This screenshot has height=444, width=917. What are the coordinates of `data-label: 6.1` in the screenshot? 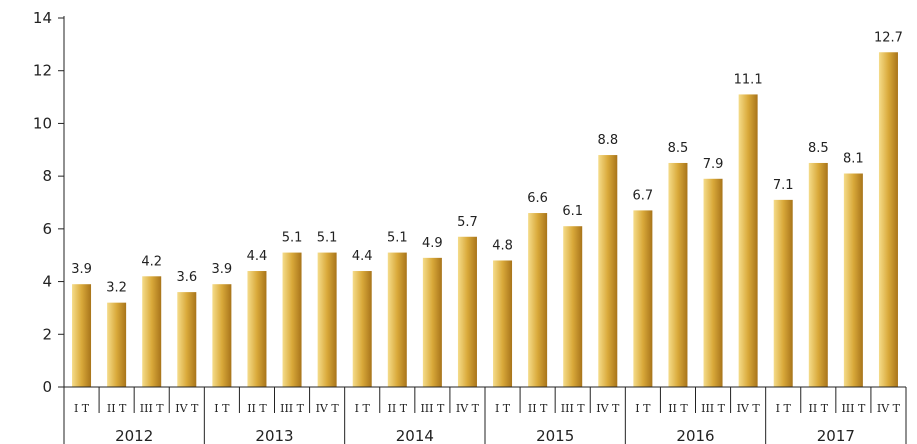 It's located at (572, 211).